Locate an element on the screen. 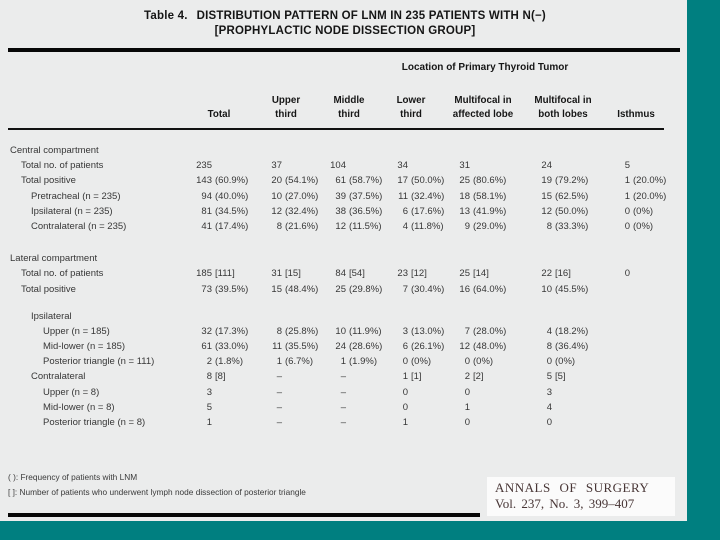  table-cell: 11 (32.4%) is located at coordinates (421, 196).